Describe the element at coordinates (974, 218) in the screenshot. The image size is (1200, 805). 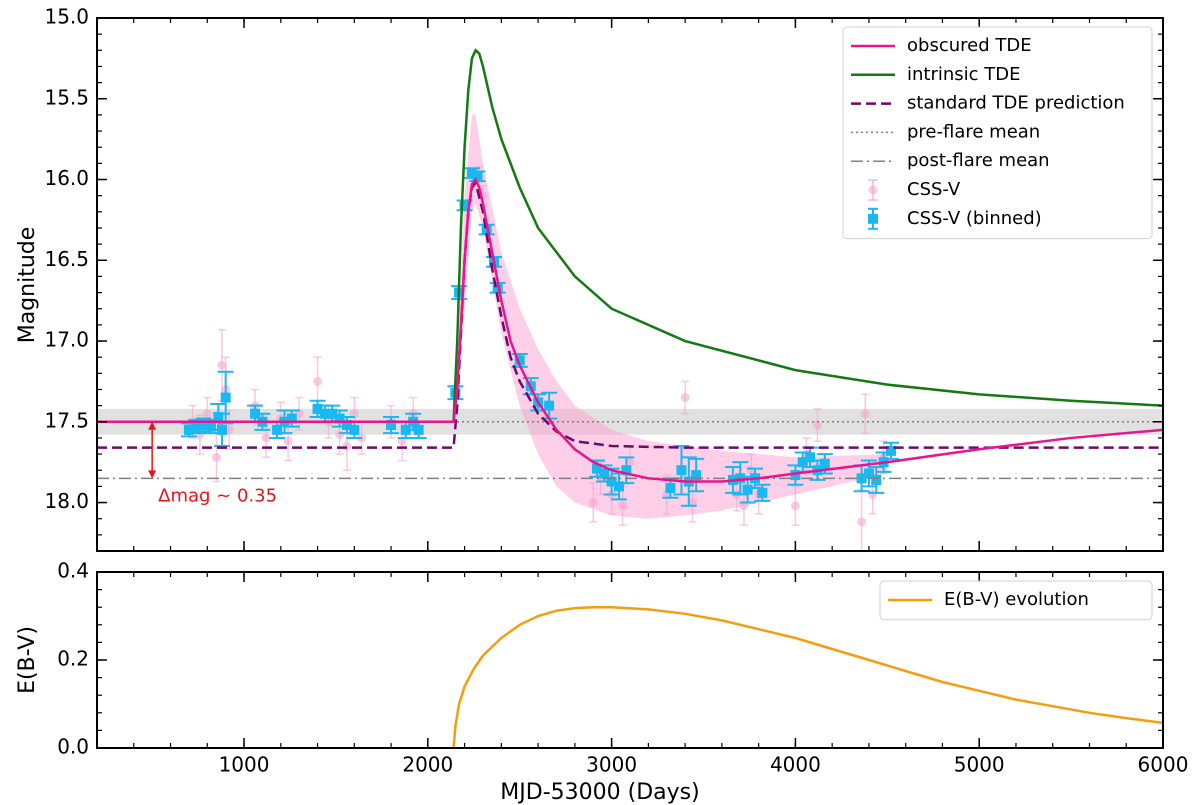
I see `legend-label: CSS-V (binned)` at that location.